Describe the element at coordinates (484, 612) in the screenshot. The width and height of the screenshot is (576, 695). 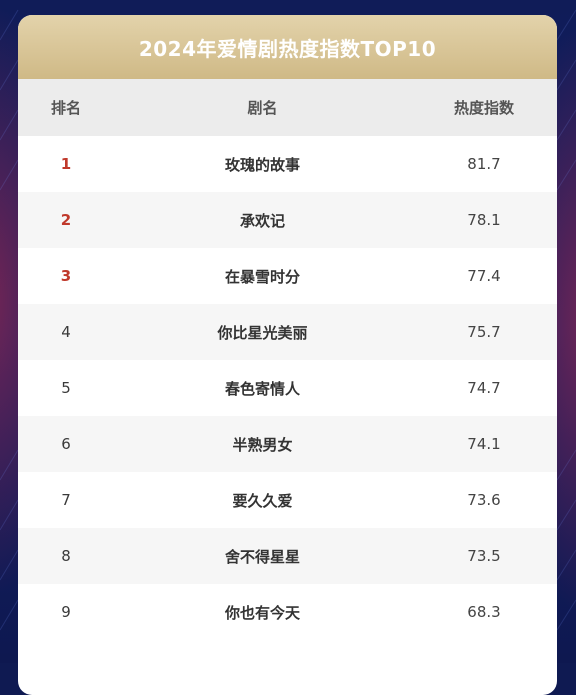
I see `heat-index-cell: 68.3` at that location.